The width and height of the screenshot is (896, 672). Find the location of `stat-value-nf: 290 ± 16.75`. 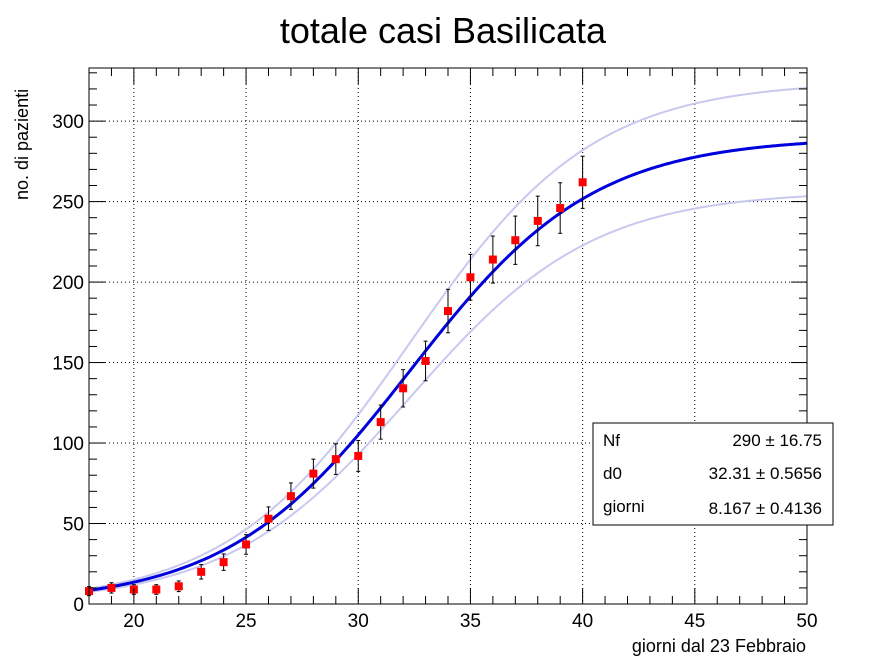

stat-value-nf: 290 ± 16.75 is located at coordinates (777, 440).